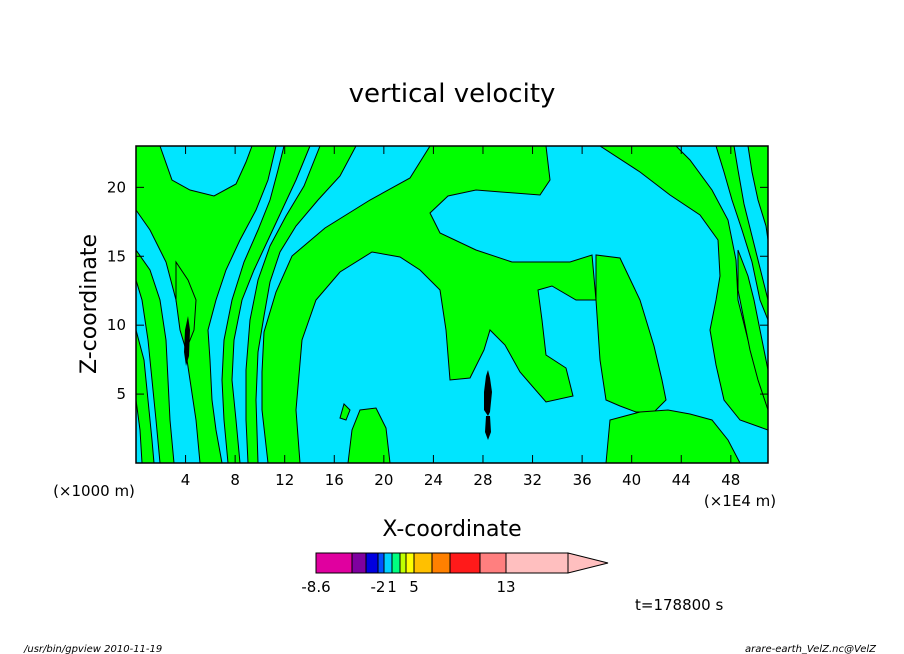 The image size is (904, 654). I want to click on x-axis-unit: (×1E4 m), so click(740, 501).